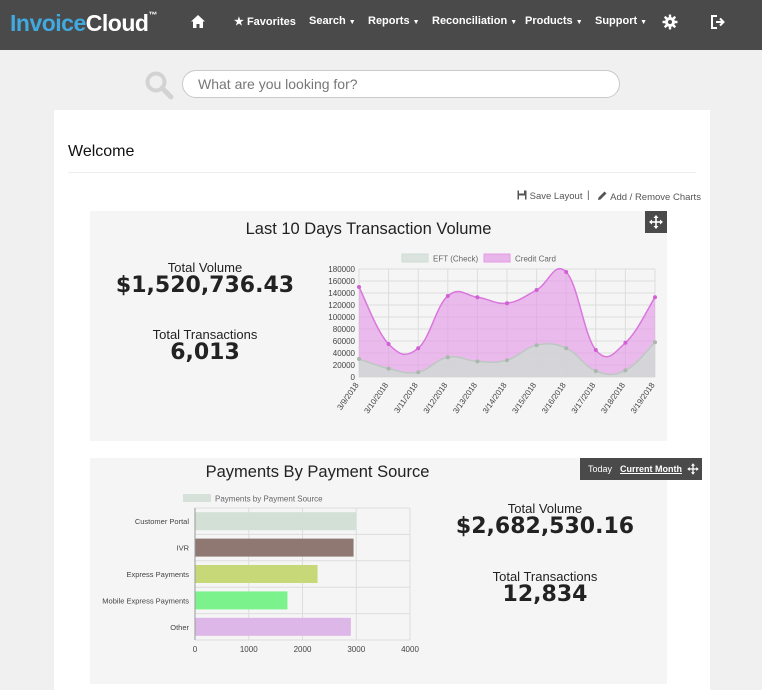  Describe the element at coordinates (616, 21) in the screenshot. I see `nav-support-label: Support` at that location.